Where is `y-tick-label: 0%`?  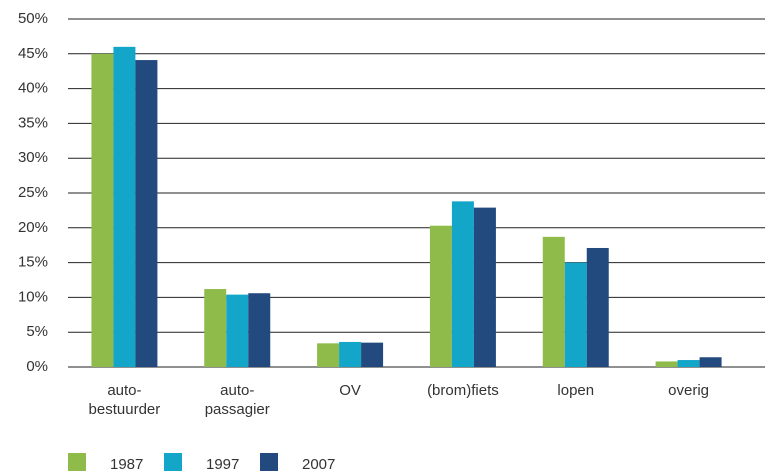
y-tick-label: 0% is located at coordinates (37, 366).